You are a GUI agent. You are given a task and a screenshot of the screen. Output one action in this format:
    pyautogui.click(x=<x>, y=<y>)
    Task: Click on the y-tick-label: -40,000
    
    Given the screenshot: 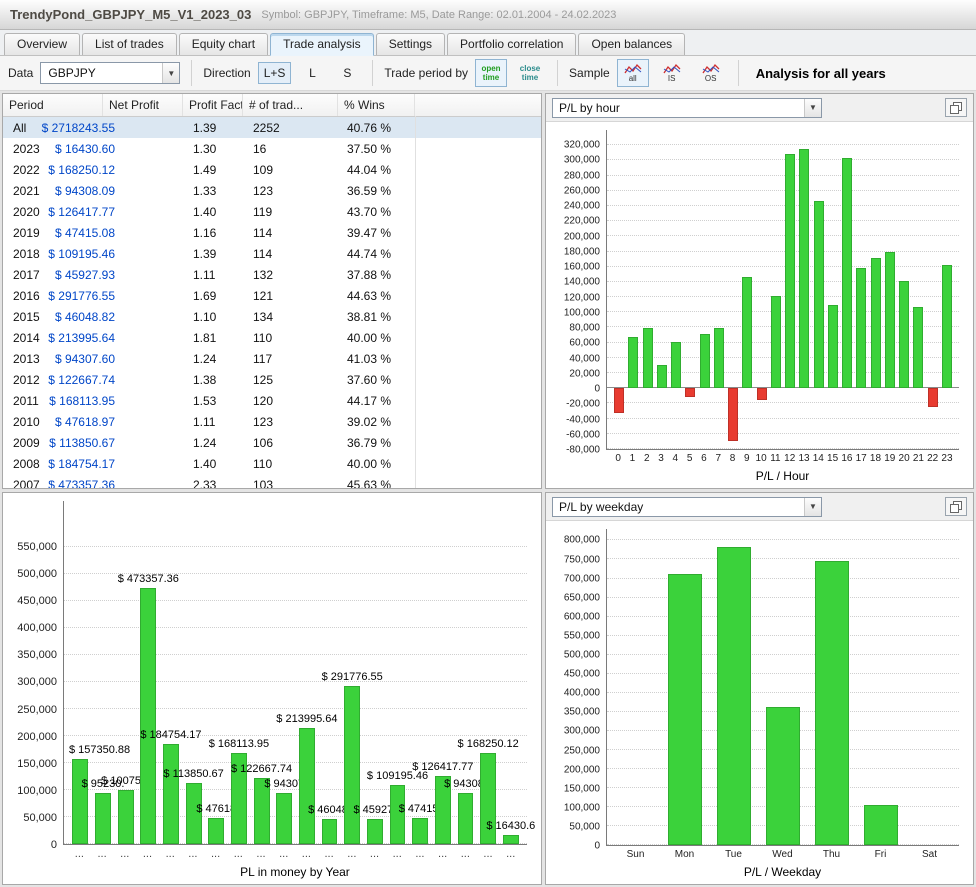 What is the action you would take?
    pyautogui.click(x=583, y=420)
    